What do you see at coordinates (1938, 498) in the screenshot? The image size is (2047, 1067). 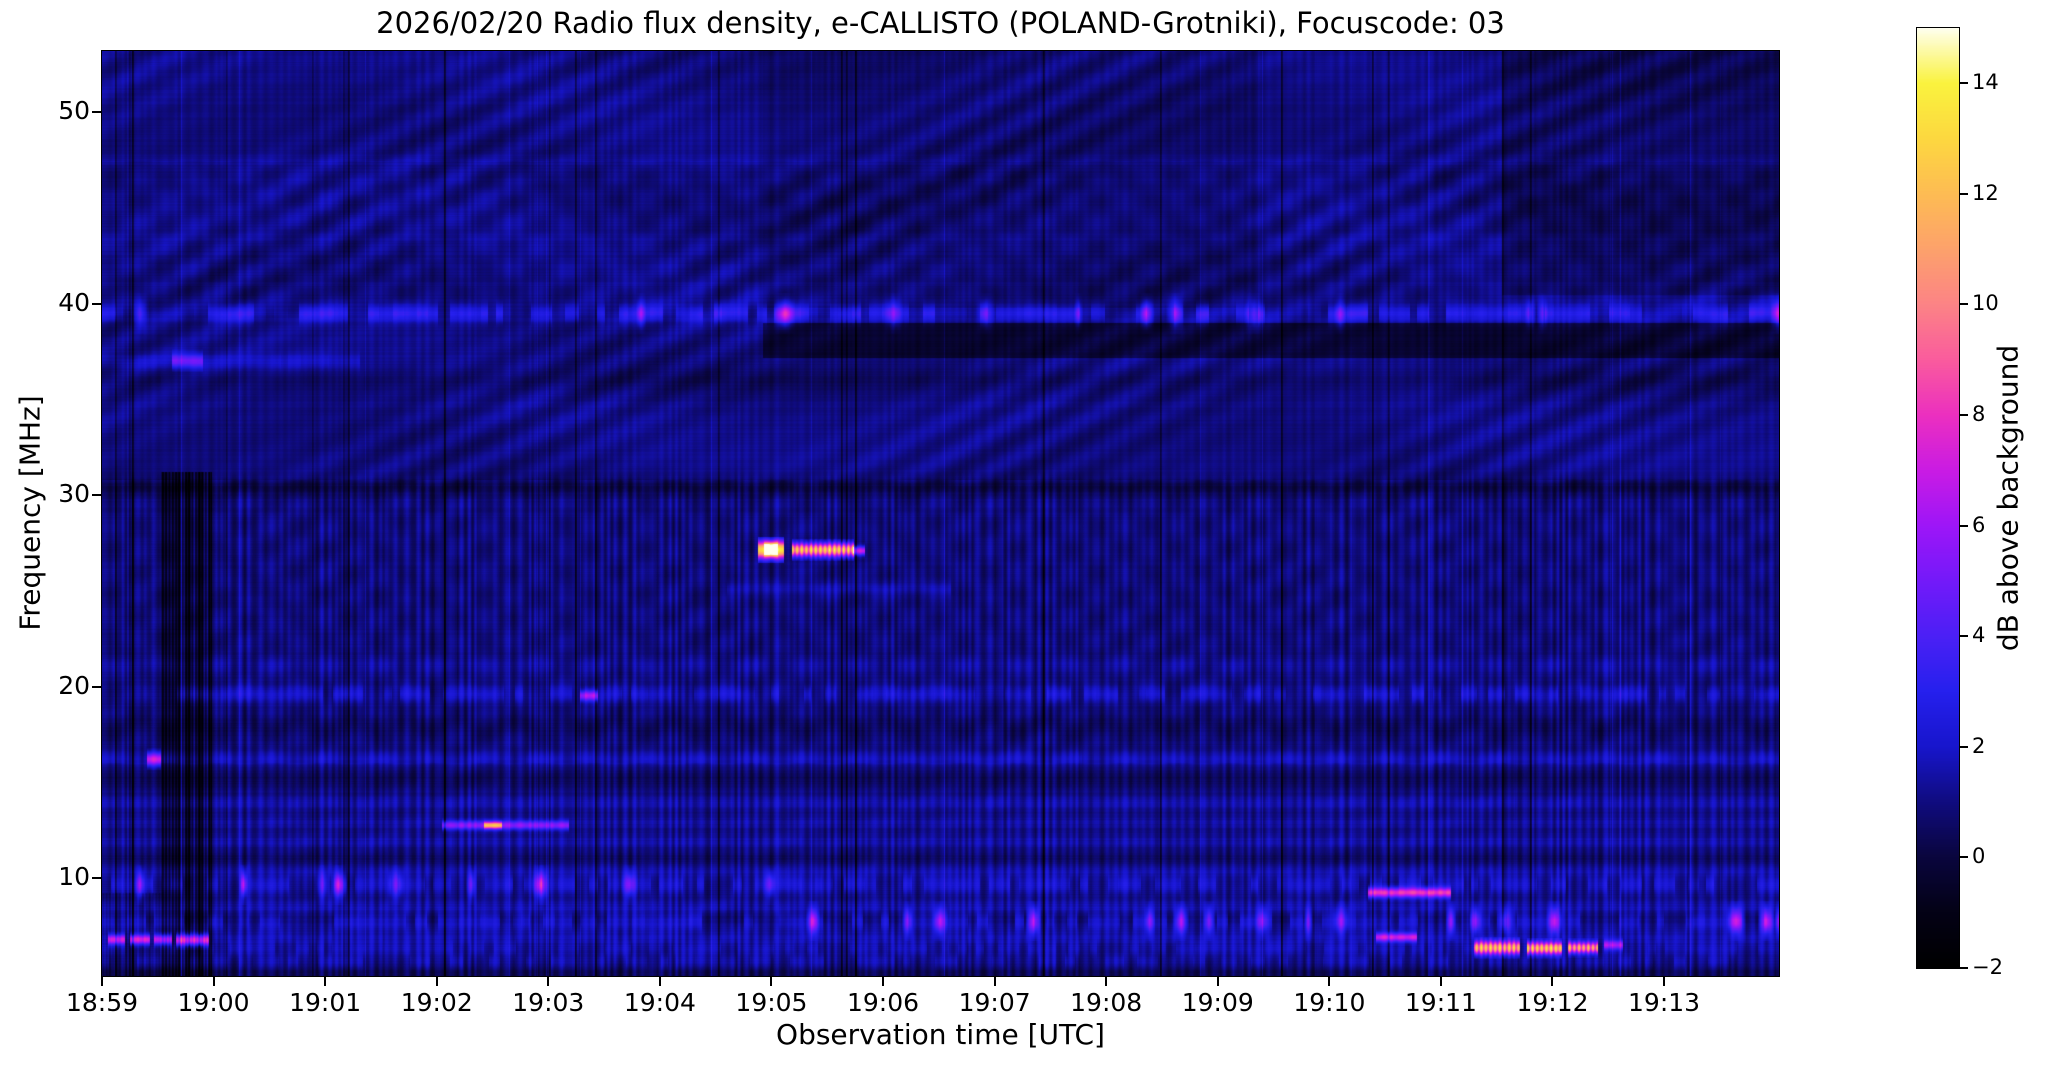 I see `colorbar-canvas` at bounding box center [1938, 498].